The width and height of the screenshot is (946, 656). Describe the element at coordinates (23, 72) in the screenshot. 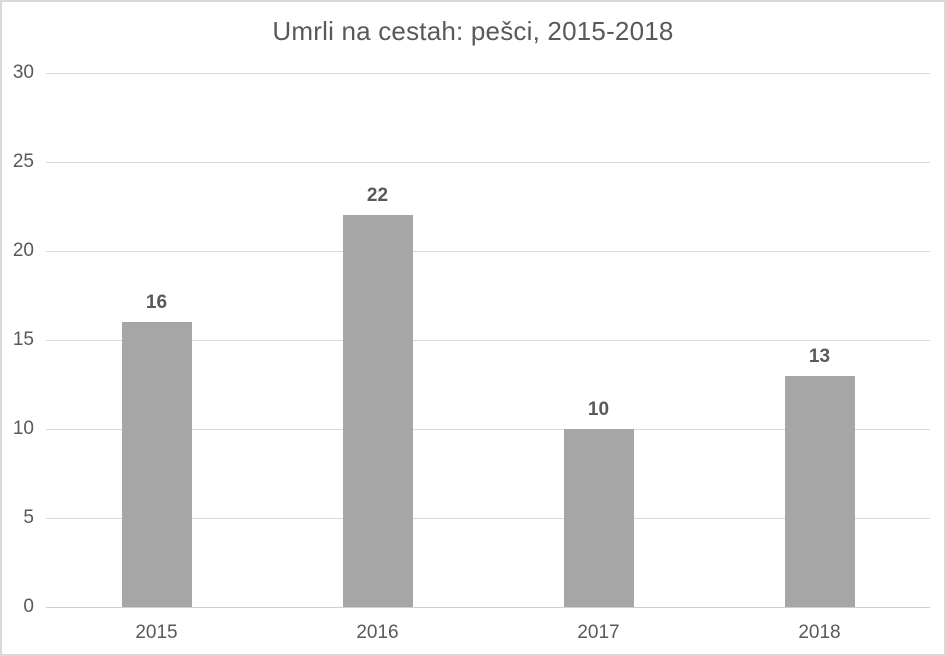

I see `y-axis-tick-label: 30` at that location.